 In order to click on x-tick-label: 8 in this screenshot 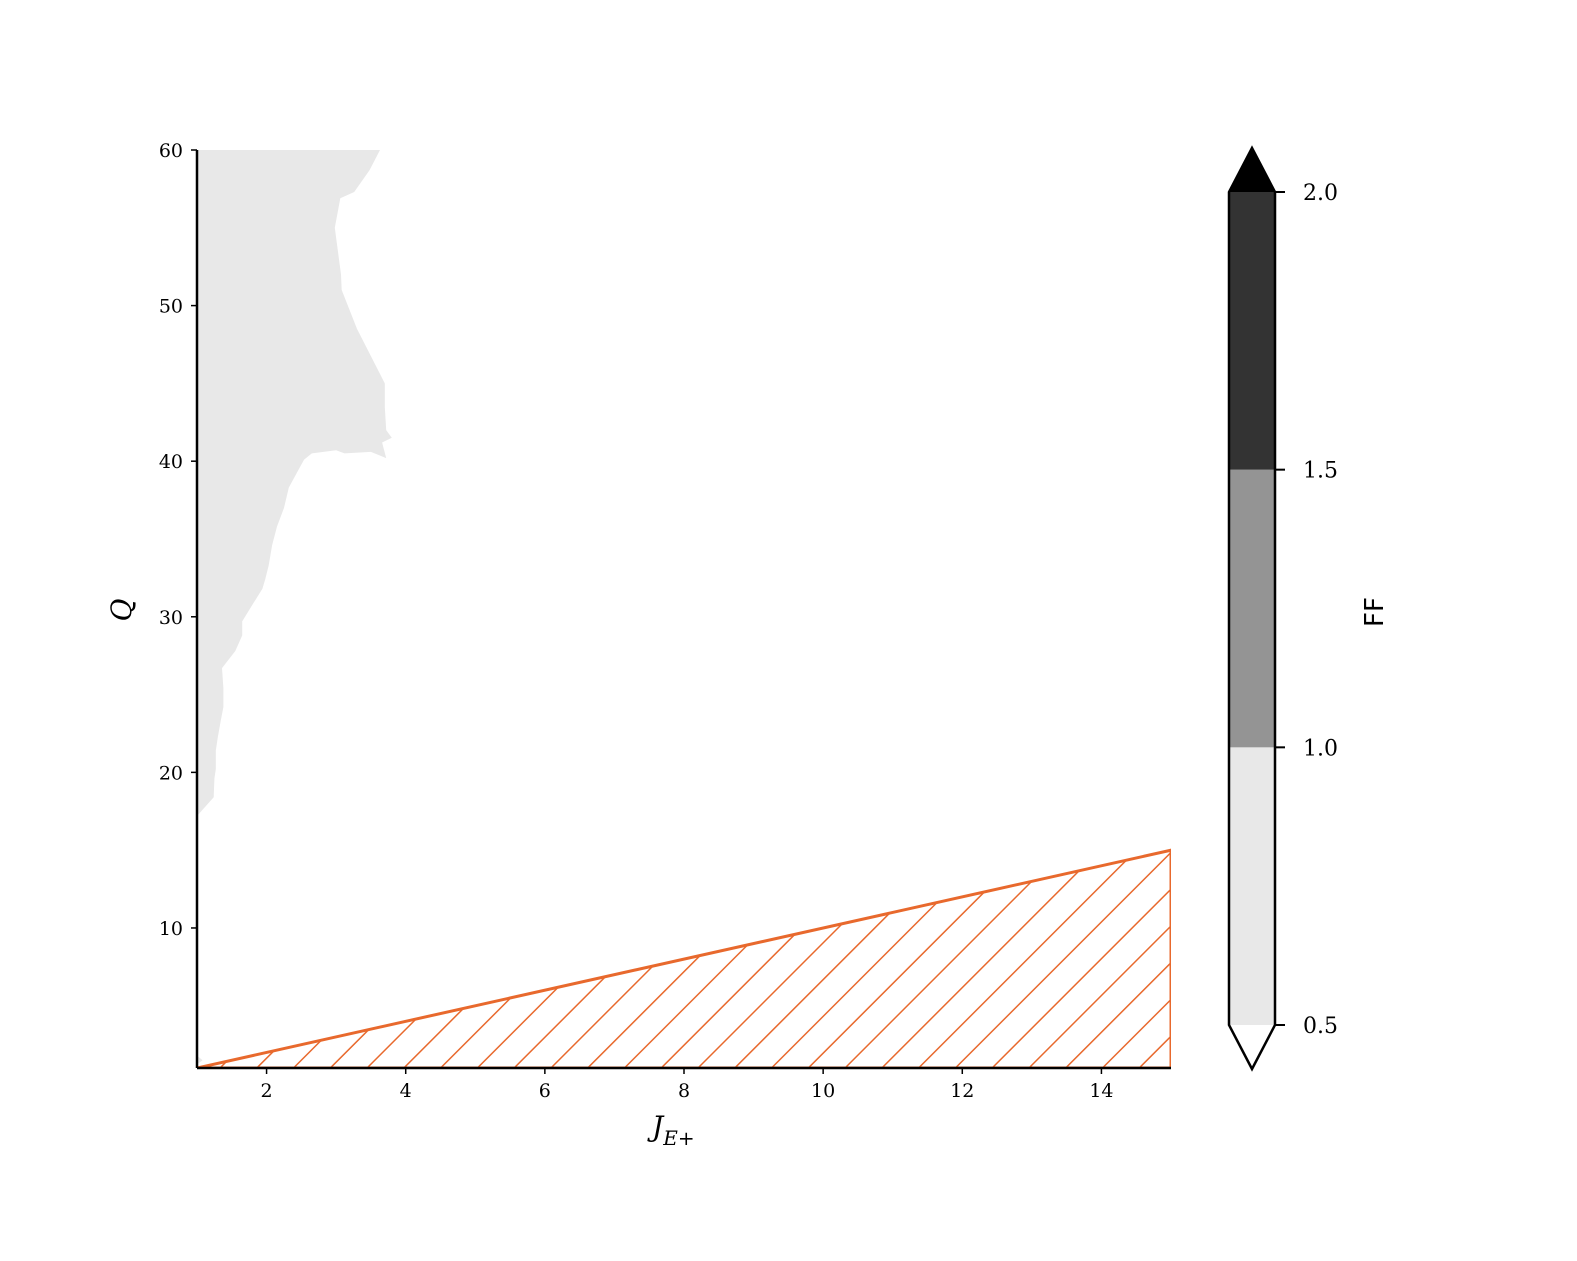, I will do `click(684, 1091)`.